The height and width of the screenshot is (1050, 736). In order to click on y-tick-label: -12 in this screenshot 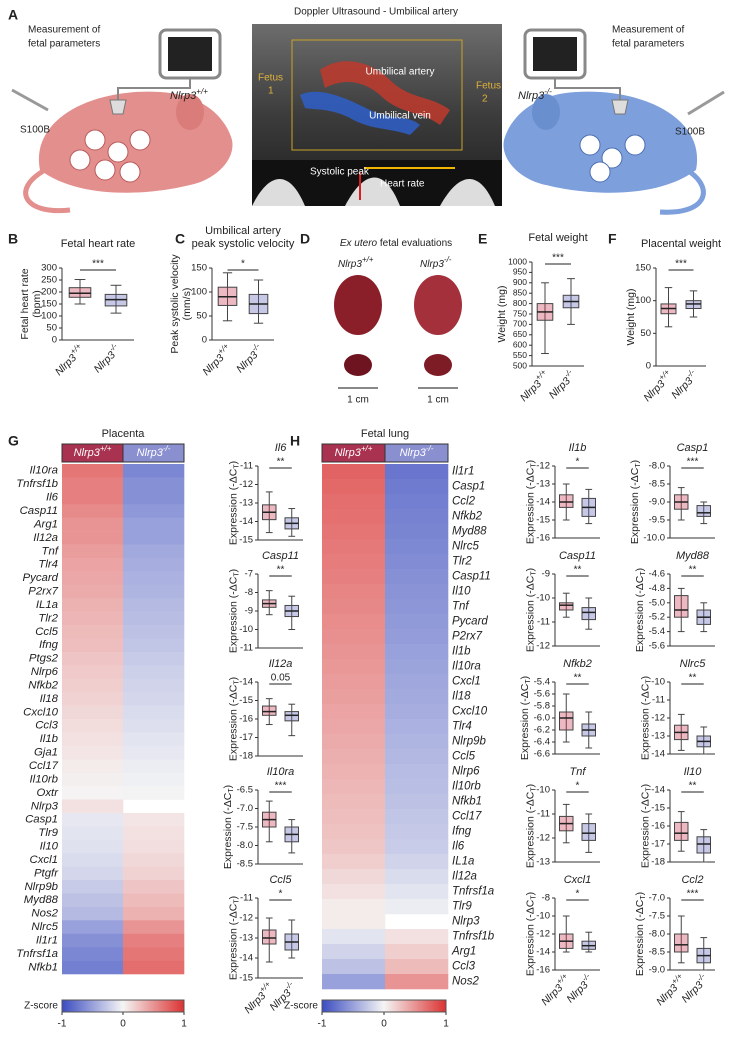, I will do `click(543, 934)`.